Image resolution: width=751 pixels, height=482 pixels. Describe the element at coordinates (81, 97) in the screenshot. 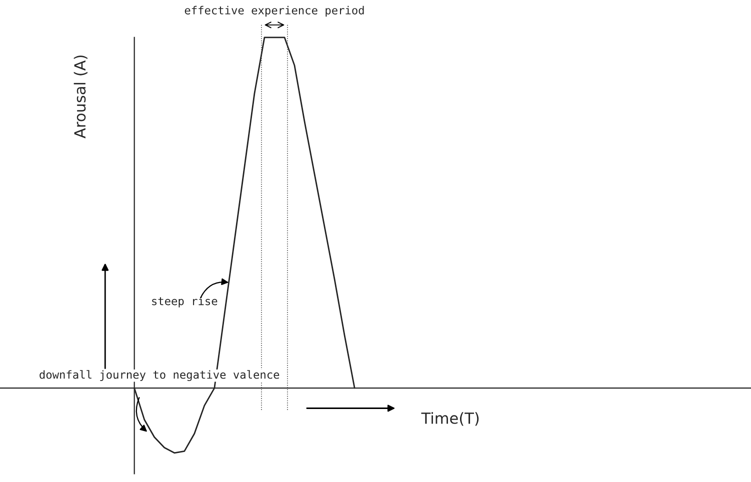

I see `y-axis-title: Arousal (A)` at that location.